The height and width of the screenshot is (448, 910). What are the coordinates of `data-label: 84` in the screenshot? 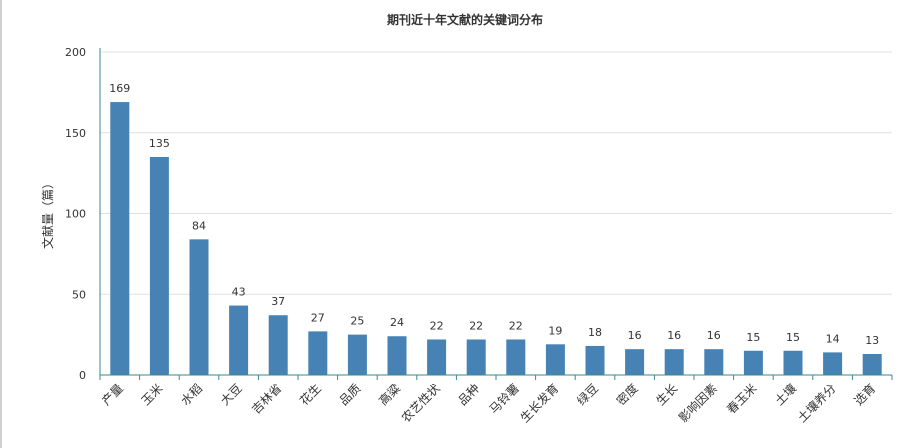 It's located at (199, 225).